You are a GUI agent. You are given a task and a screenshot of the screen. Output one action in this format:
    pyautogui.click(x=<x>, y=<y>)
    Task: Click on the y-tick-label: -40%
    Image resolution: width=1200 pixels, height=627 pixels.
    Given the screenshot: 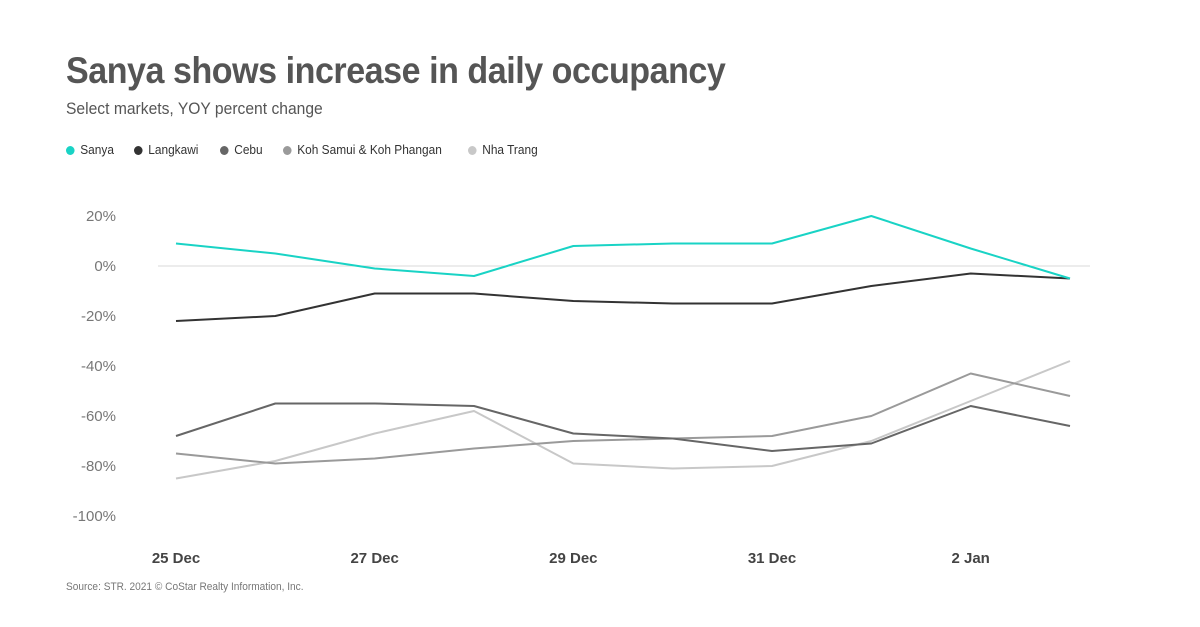 What is the action you would take?
    pyautogui.click(x=98, y=366)
    